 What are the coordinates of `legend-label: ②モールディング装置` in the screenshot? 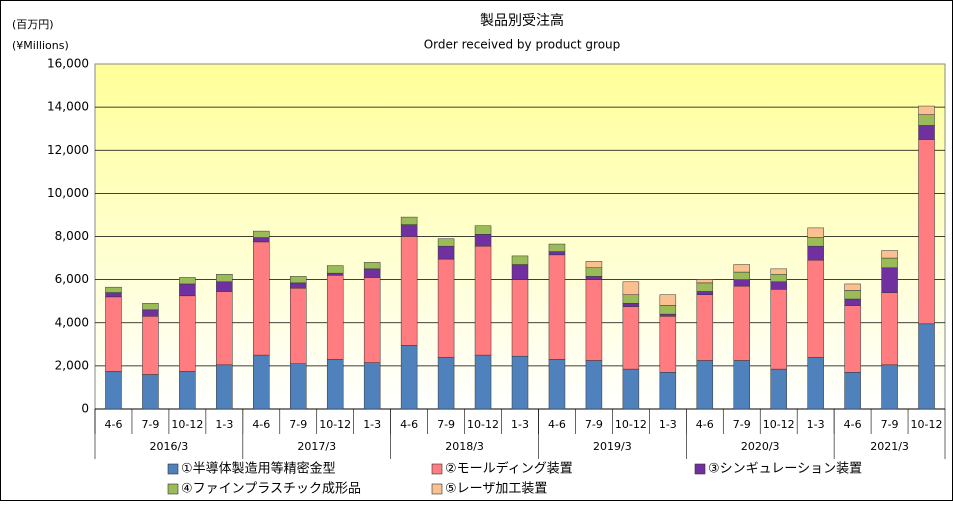 It's located at (509, 469).